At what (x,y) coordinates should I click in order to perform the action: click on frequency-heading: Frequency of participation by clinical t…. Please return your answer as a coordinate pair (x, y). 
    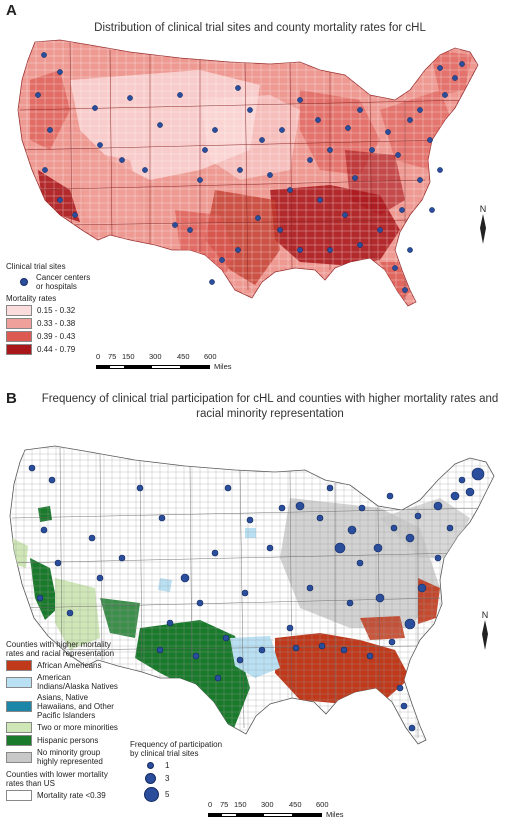
    Looking at the image, I should click on (176, 749).